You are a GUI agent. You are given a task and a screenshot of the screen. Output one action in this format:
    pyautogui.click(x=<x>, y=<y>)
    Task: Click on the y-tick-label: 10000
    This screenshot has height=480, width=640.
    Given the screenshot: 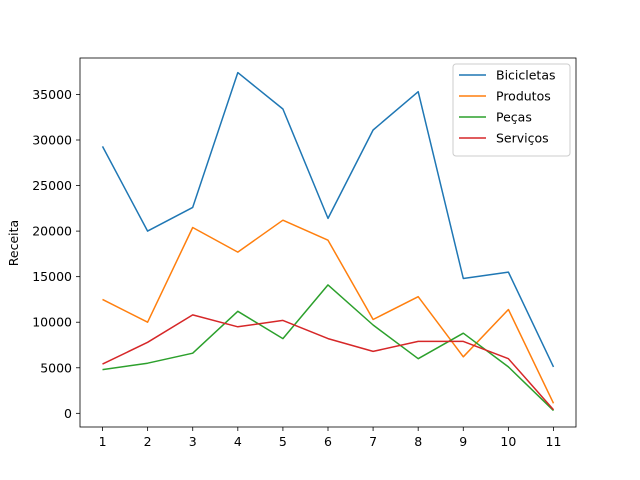 What is the action you would take?
    pyautogui.click(x=52, y=322)
    